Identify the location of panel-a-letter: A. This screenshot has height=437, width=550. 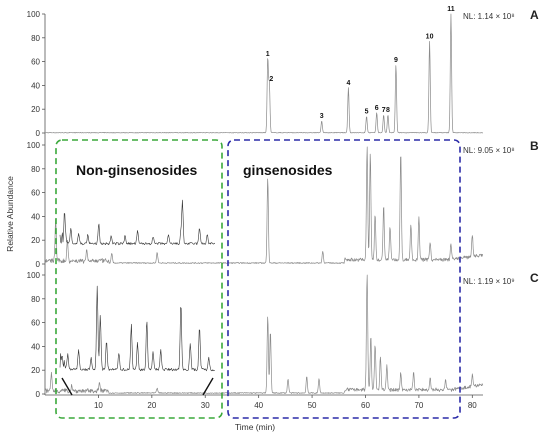
(534, 15).